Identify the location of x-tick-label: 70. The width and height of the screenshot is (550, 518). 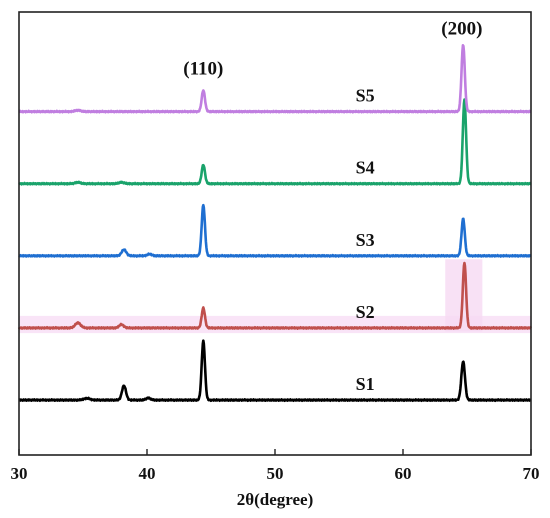
(531, 473).